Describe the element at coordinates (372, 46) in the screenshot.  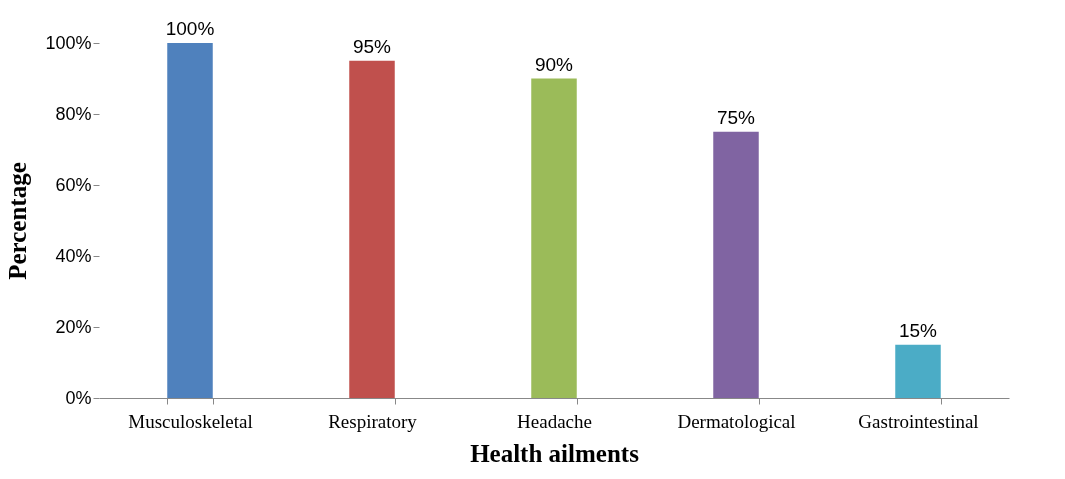
I see `data-label: 95%` at that location.